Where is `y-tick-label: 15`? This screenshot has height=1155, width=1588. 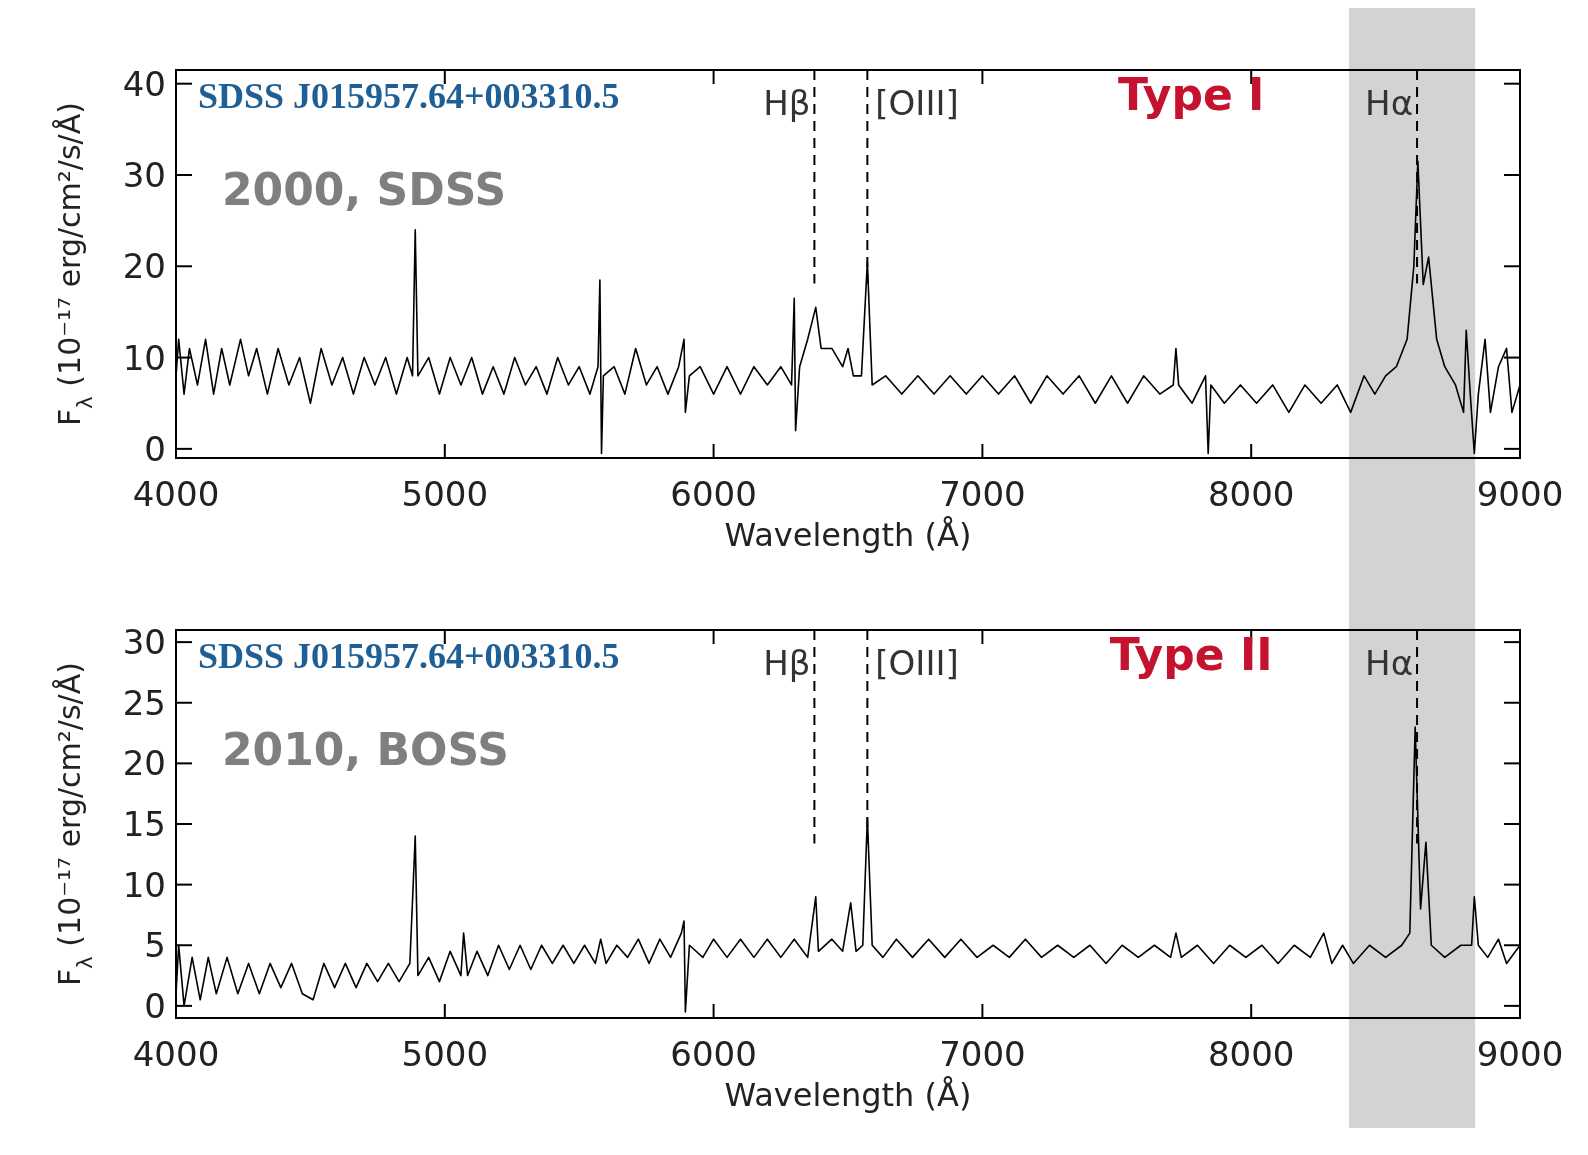
y-tick-label: 15 is located at coordinates (144, 824).